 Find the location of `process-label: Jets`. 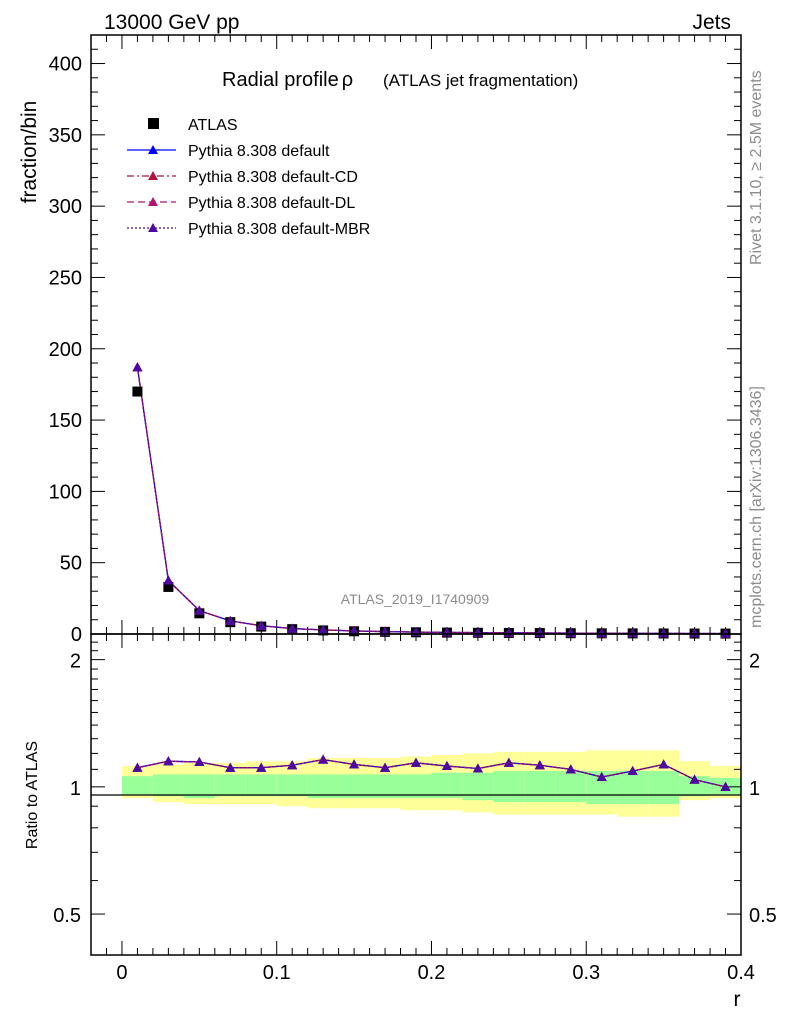

process-label: Jets is located at coordinates (711, 22).